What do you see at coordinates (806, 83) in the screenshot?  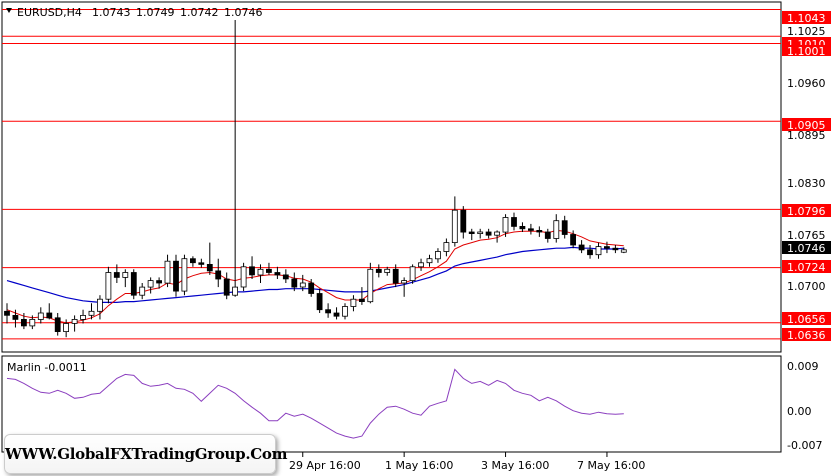 I see `price-tick-label: 1.0960` at bounding box center [806, 83].